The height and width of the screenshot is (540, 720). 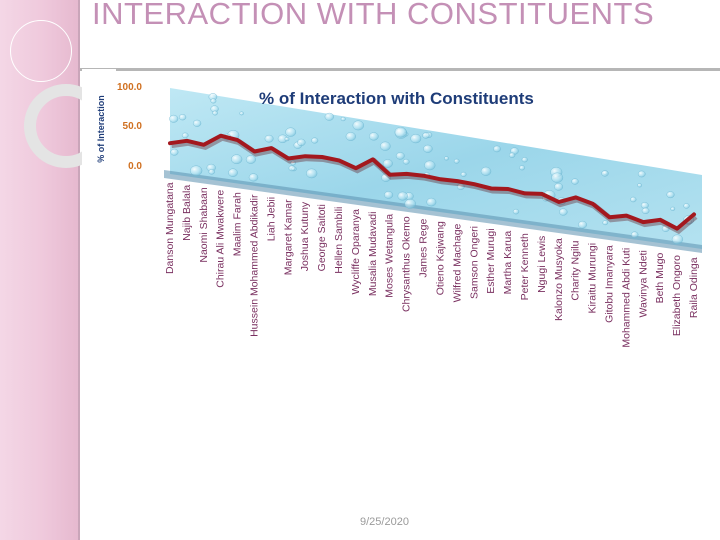 I want to click on y-tick-label: 100.0, so click(x=129, y=87).